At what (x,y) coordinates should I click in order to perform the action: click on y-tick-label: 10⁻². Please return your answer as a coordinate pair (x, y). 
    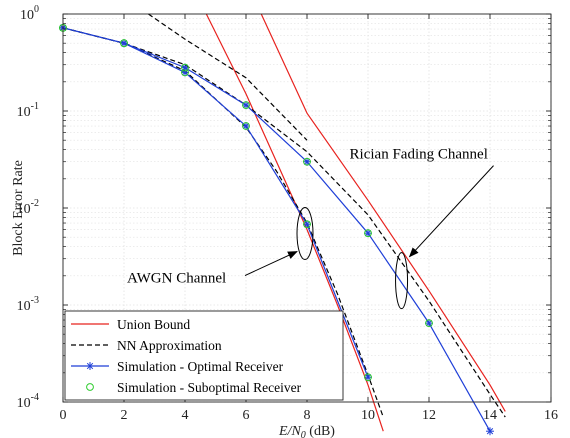
    Looking at the image, I should click on (28, 207).